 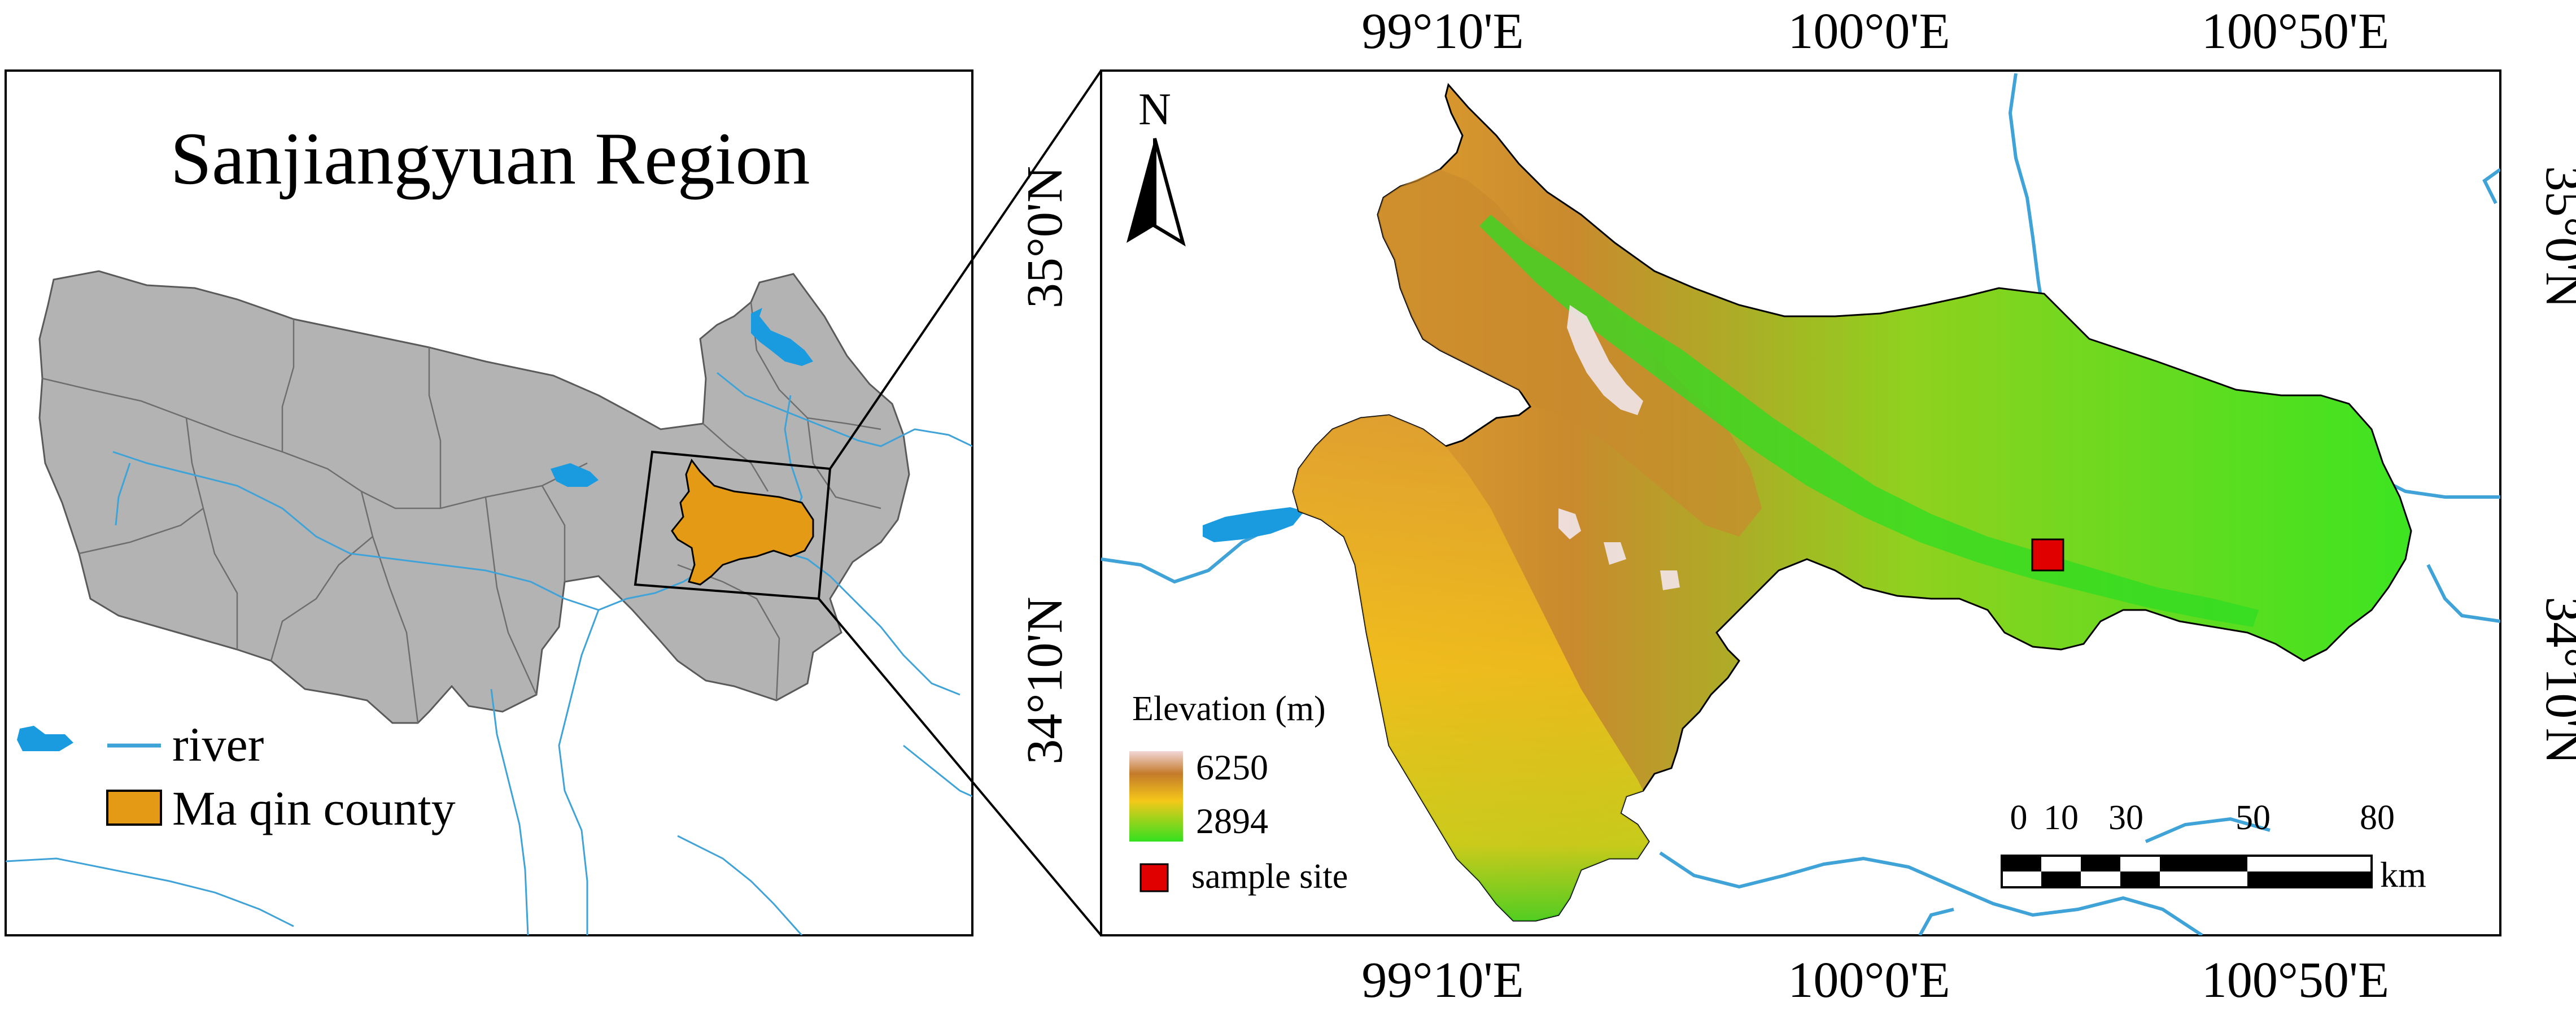 What do you see at coordinates (2403, 875) in the screenshot?
I see `scale-bar-unit: km` at bounding box center [2403, 875].